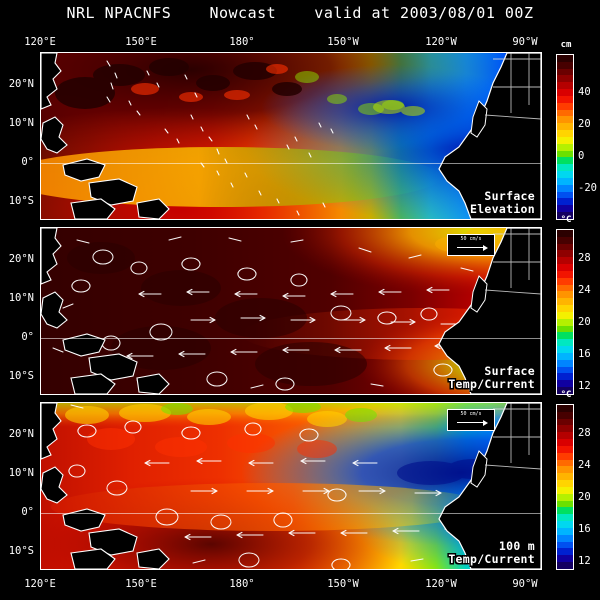 The height and width of the screenshot is (600, 600). I want to click on colorbar-tick-t100-2: 20, so click(584, 497).